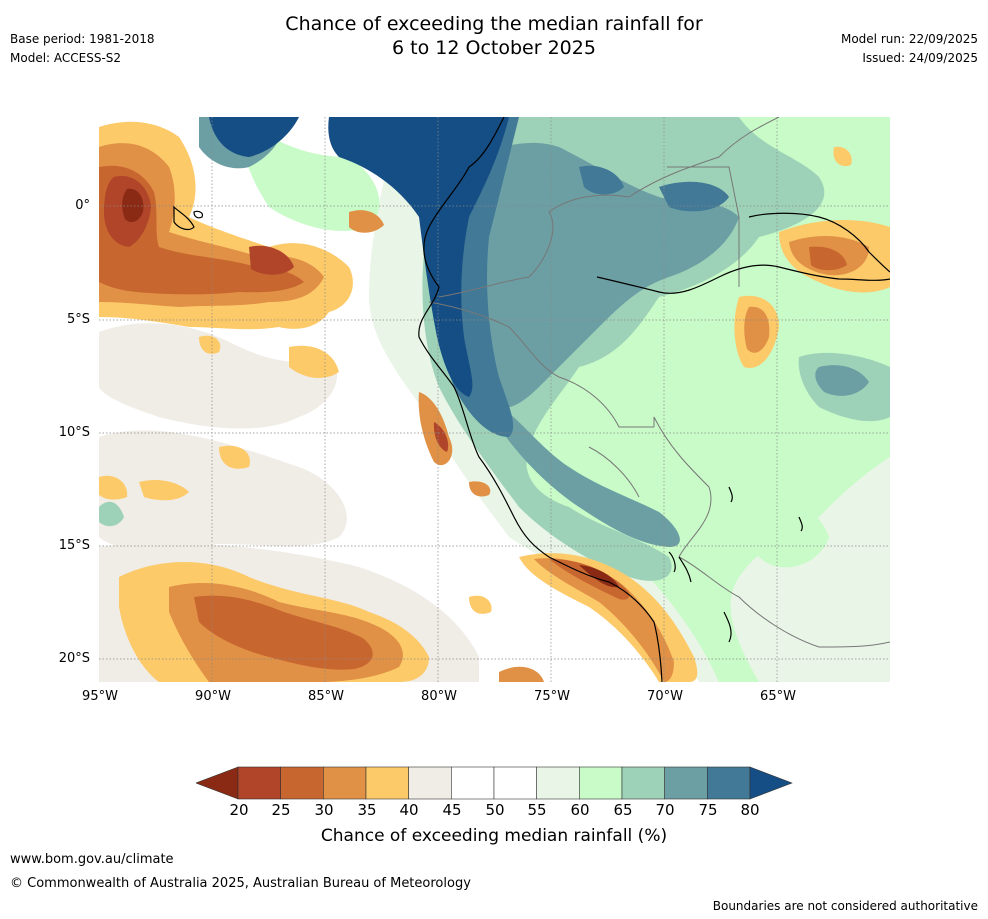  I want to click on colorbar, so click(494, 783).